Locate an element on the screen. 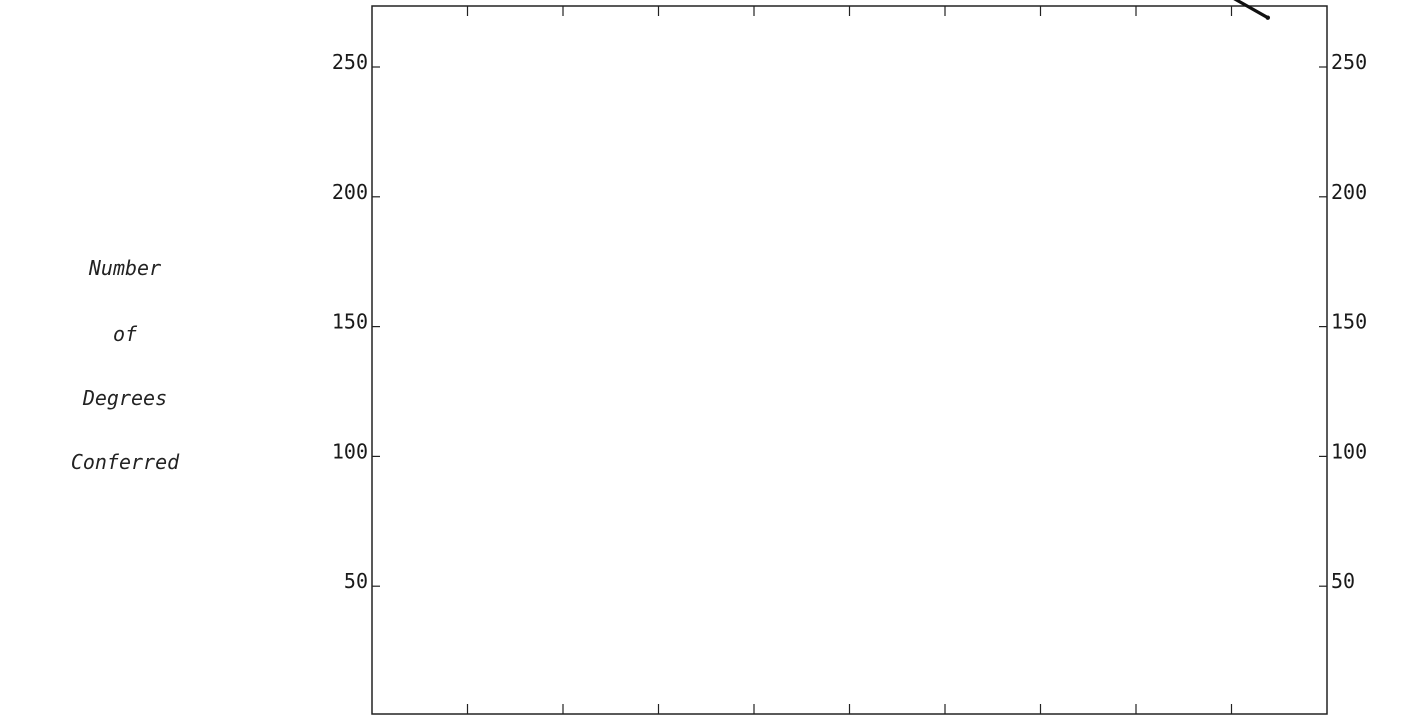  y-tick-label-left: 150 is located at coordinates (350, 322).